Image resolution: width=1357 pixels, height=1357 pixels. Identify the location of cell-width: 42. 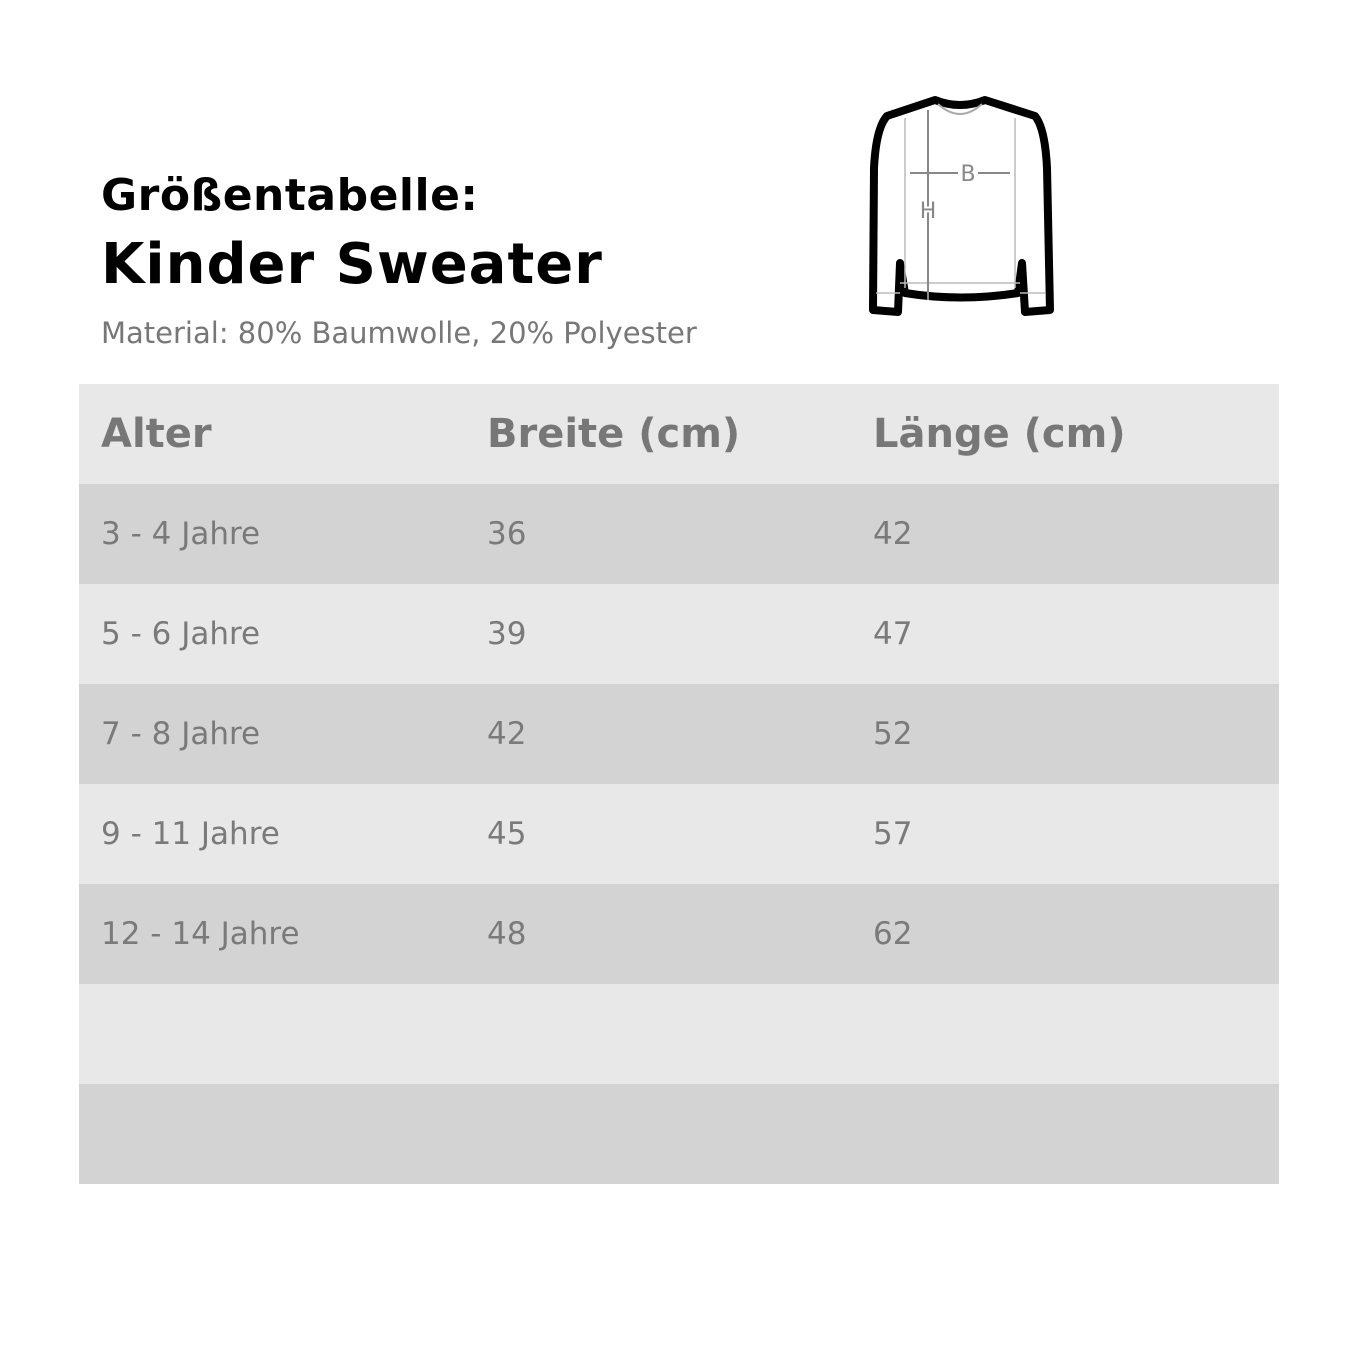
(507, 734).